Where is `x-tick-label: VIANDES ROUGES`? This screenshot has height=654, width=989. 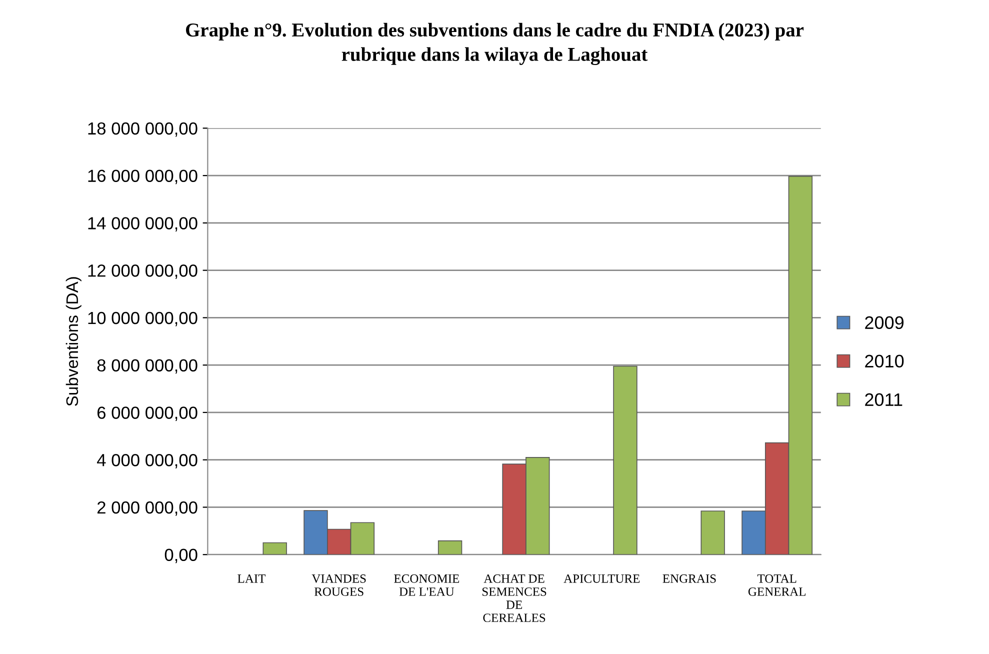 x-tick-label: VIANDES ROUGES is located at coordinates (339, 585).